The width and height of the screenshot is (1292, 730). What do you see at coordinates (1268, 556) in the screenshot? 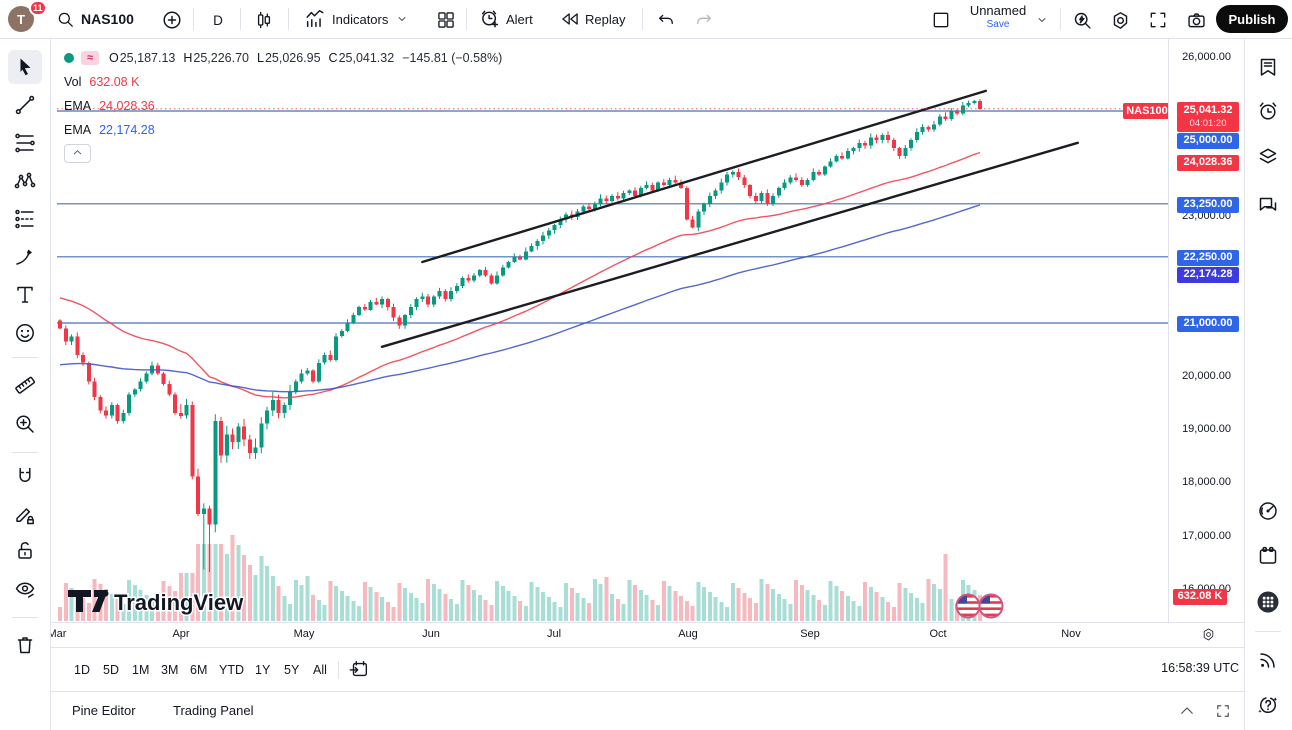
I see `calendar-button` at bounding box center [1268, 556].